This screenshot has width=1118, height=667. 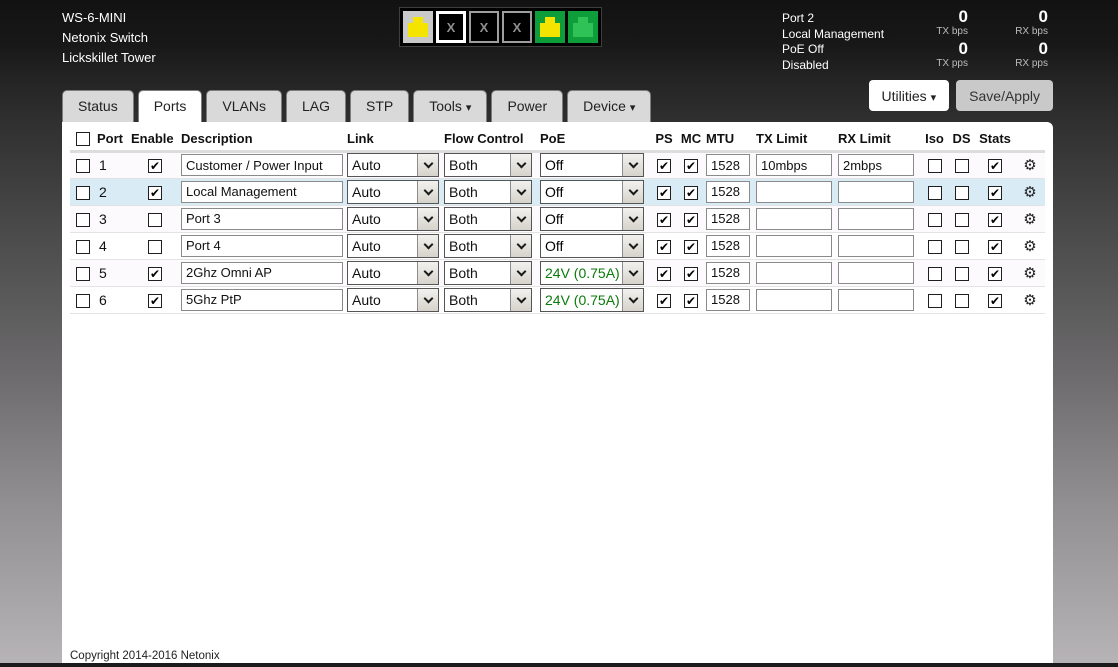 What do you see at coordinates (98, 106) in the screenshot?
I see `tab-status: Status` at bounding box center [98, 106].